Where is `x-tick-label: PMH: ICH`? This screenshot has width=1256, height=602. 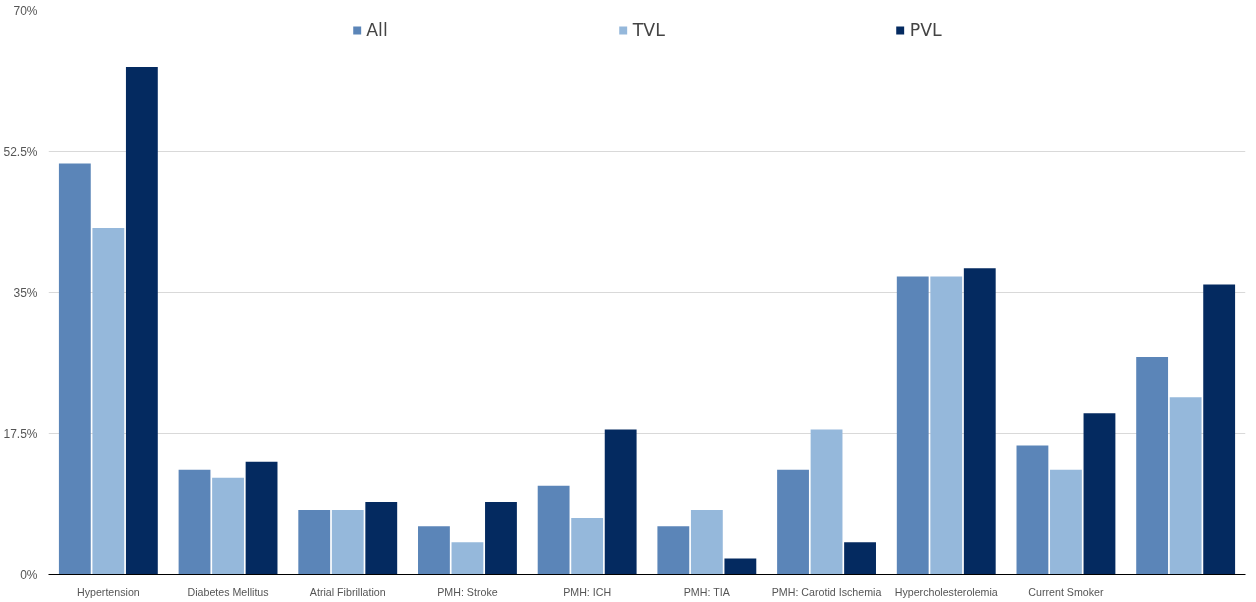 x-tick-label: PMH: ICH is located at coordinates (587, 591).